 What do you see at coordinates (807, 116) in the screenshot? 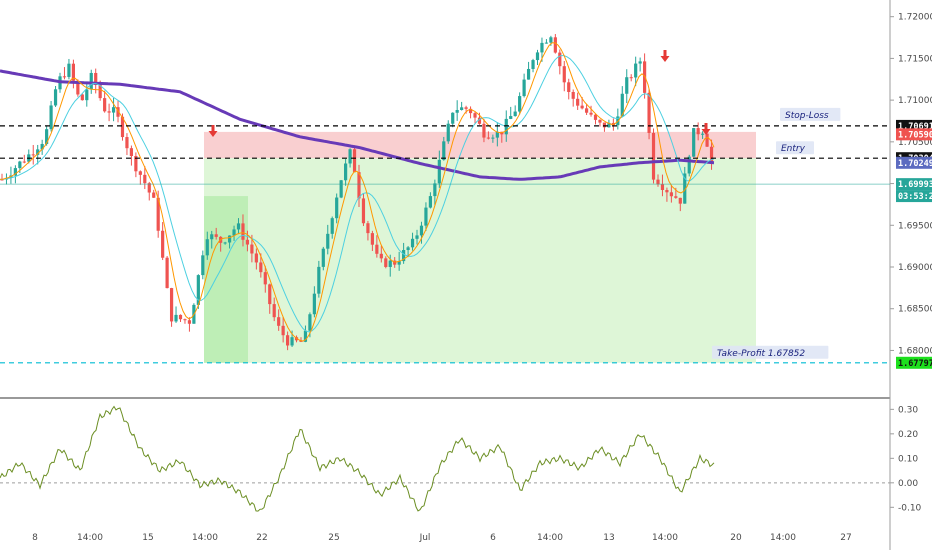
I see `stop-loss-label: Stop-Loss` at bounding box center [807, 116].